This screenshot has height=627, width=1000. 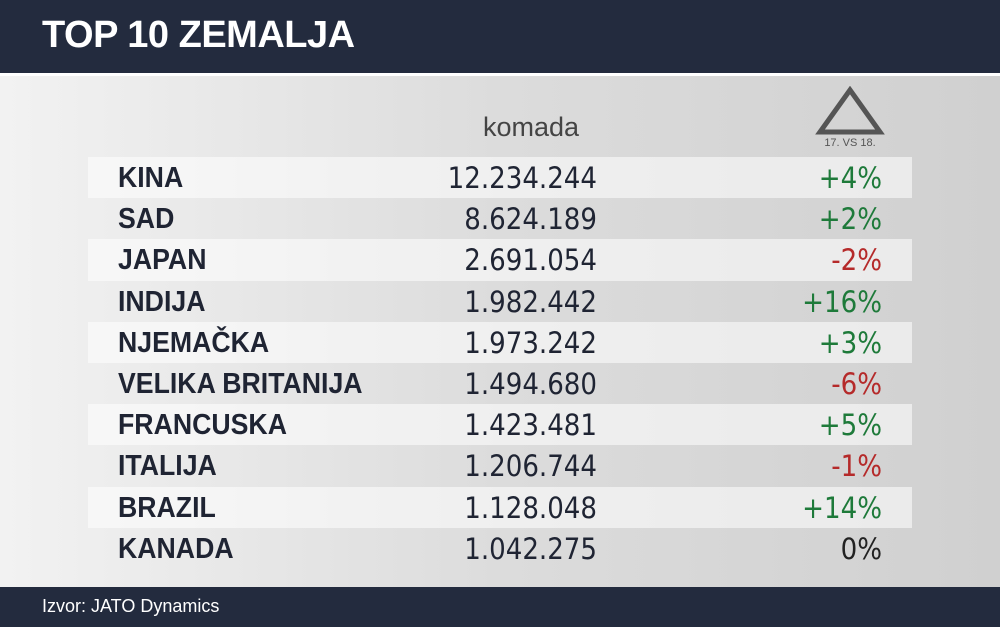 I want to click on country: ITALIJA, so click(x=167, y=466).